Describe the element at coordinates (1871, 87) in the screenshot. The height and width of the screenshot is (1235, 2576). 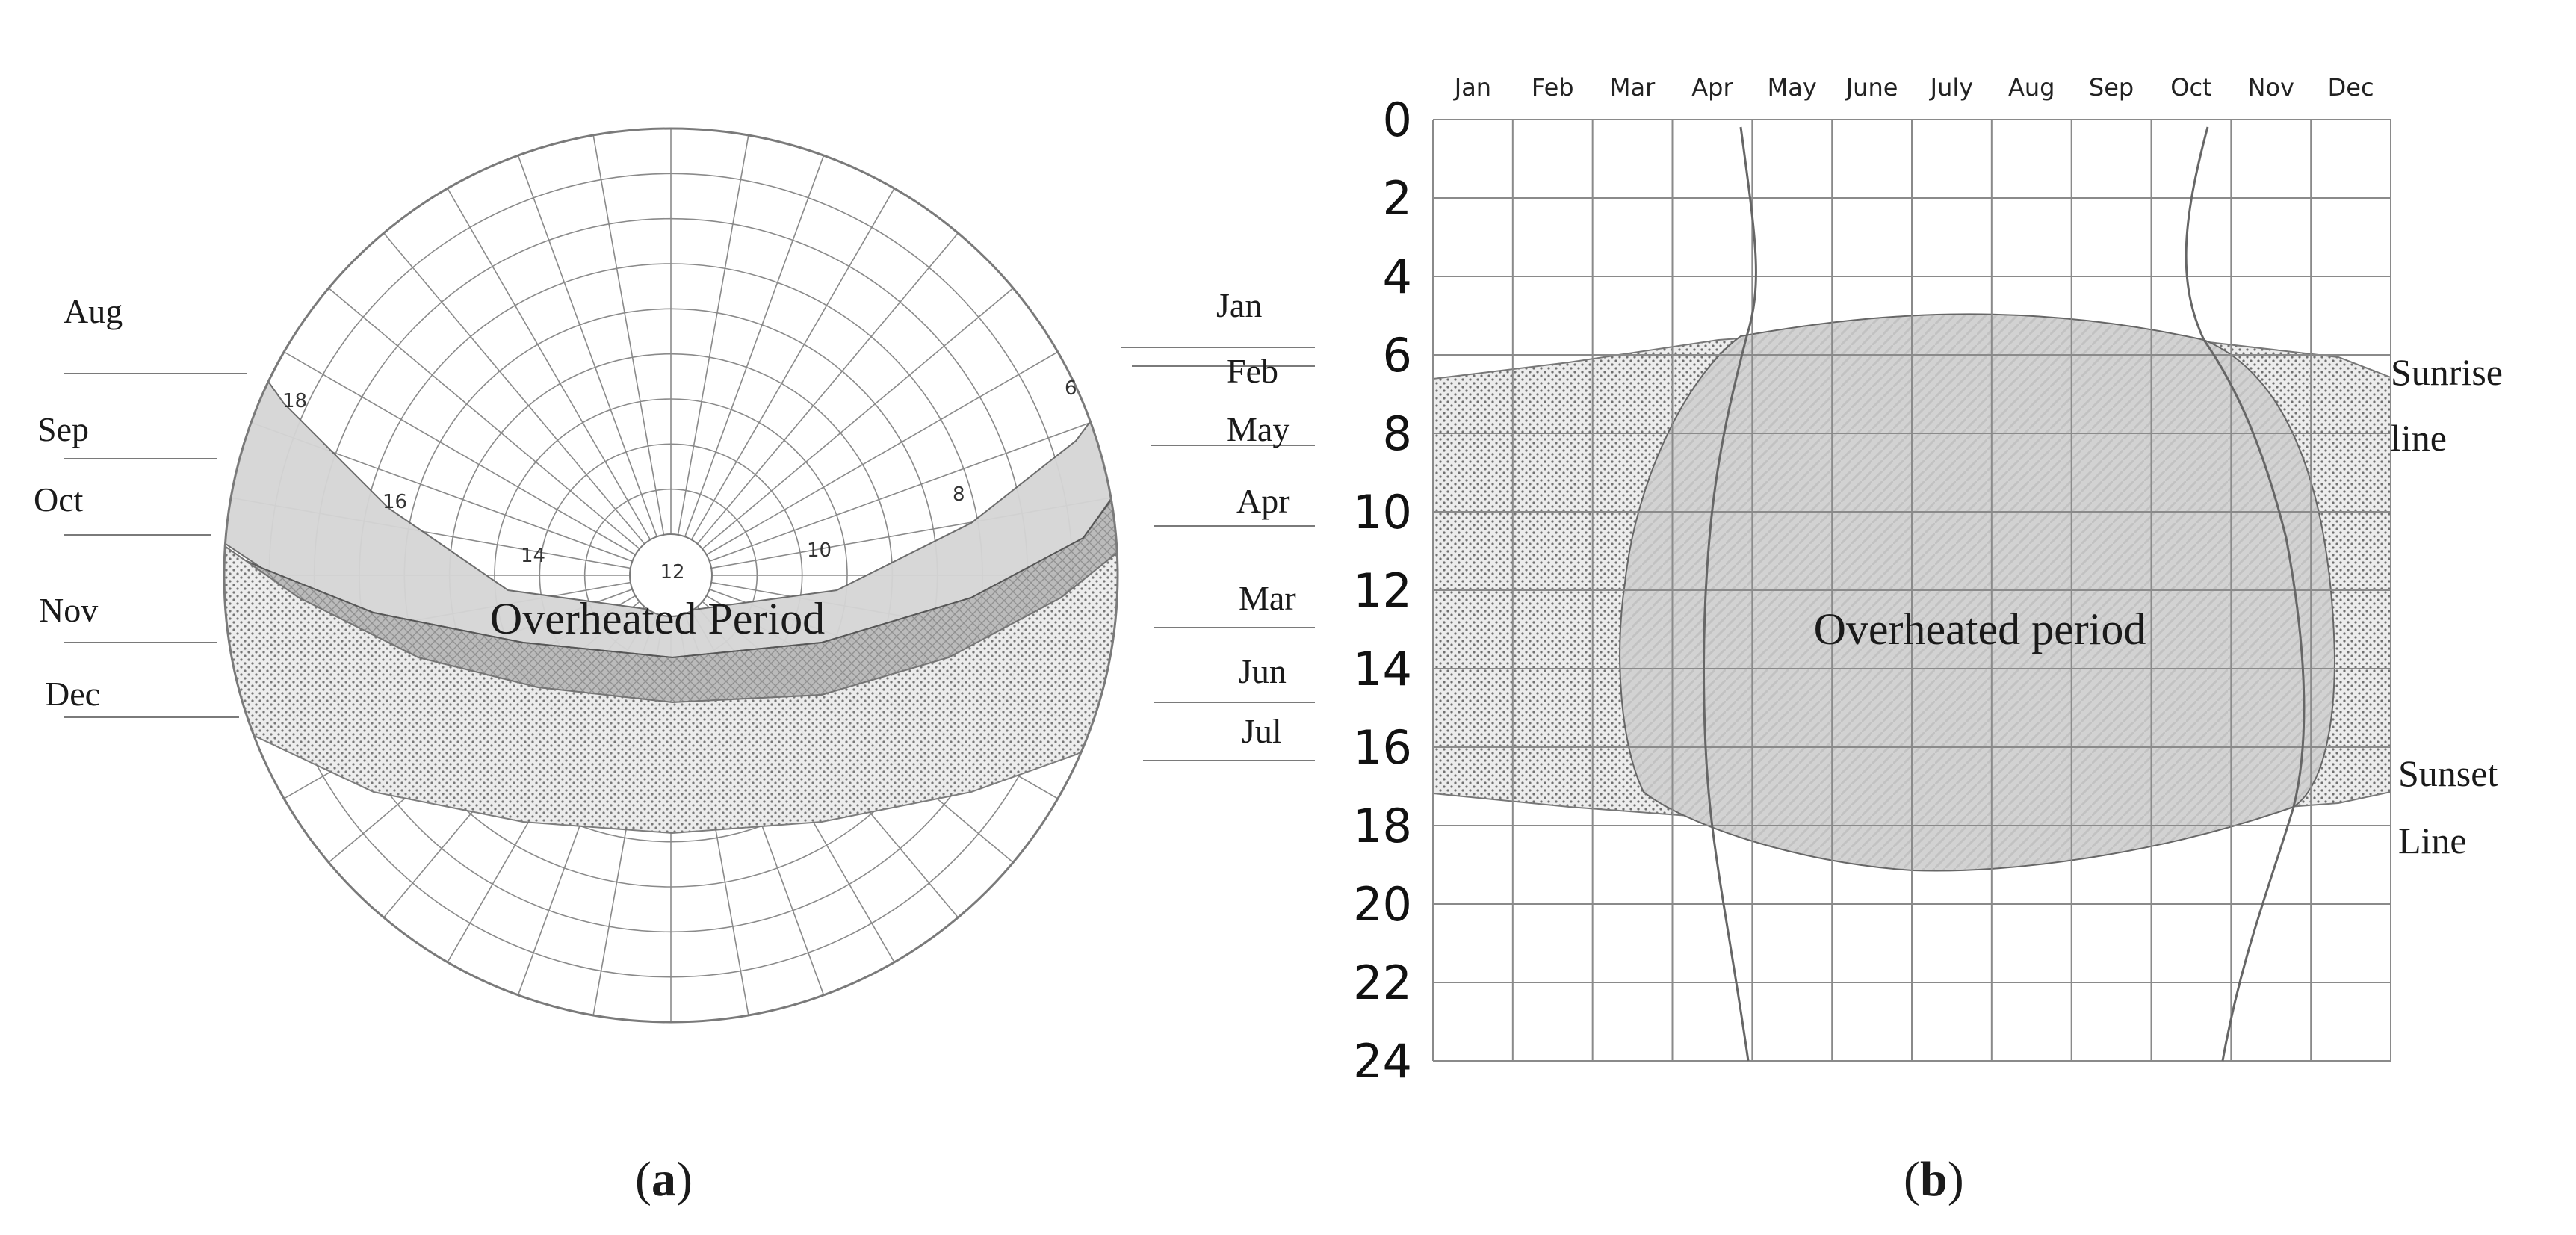
I see `month-header: June` at that location.